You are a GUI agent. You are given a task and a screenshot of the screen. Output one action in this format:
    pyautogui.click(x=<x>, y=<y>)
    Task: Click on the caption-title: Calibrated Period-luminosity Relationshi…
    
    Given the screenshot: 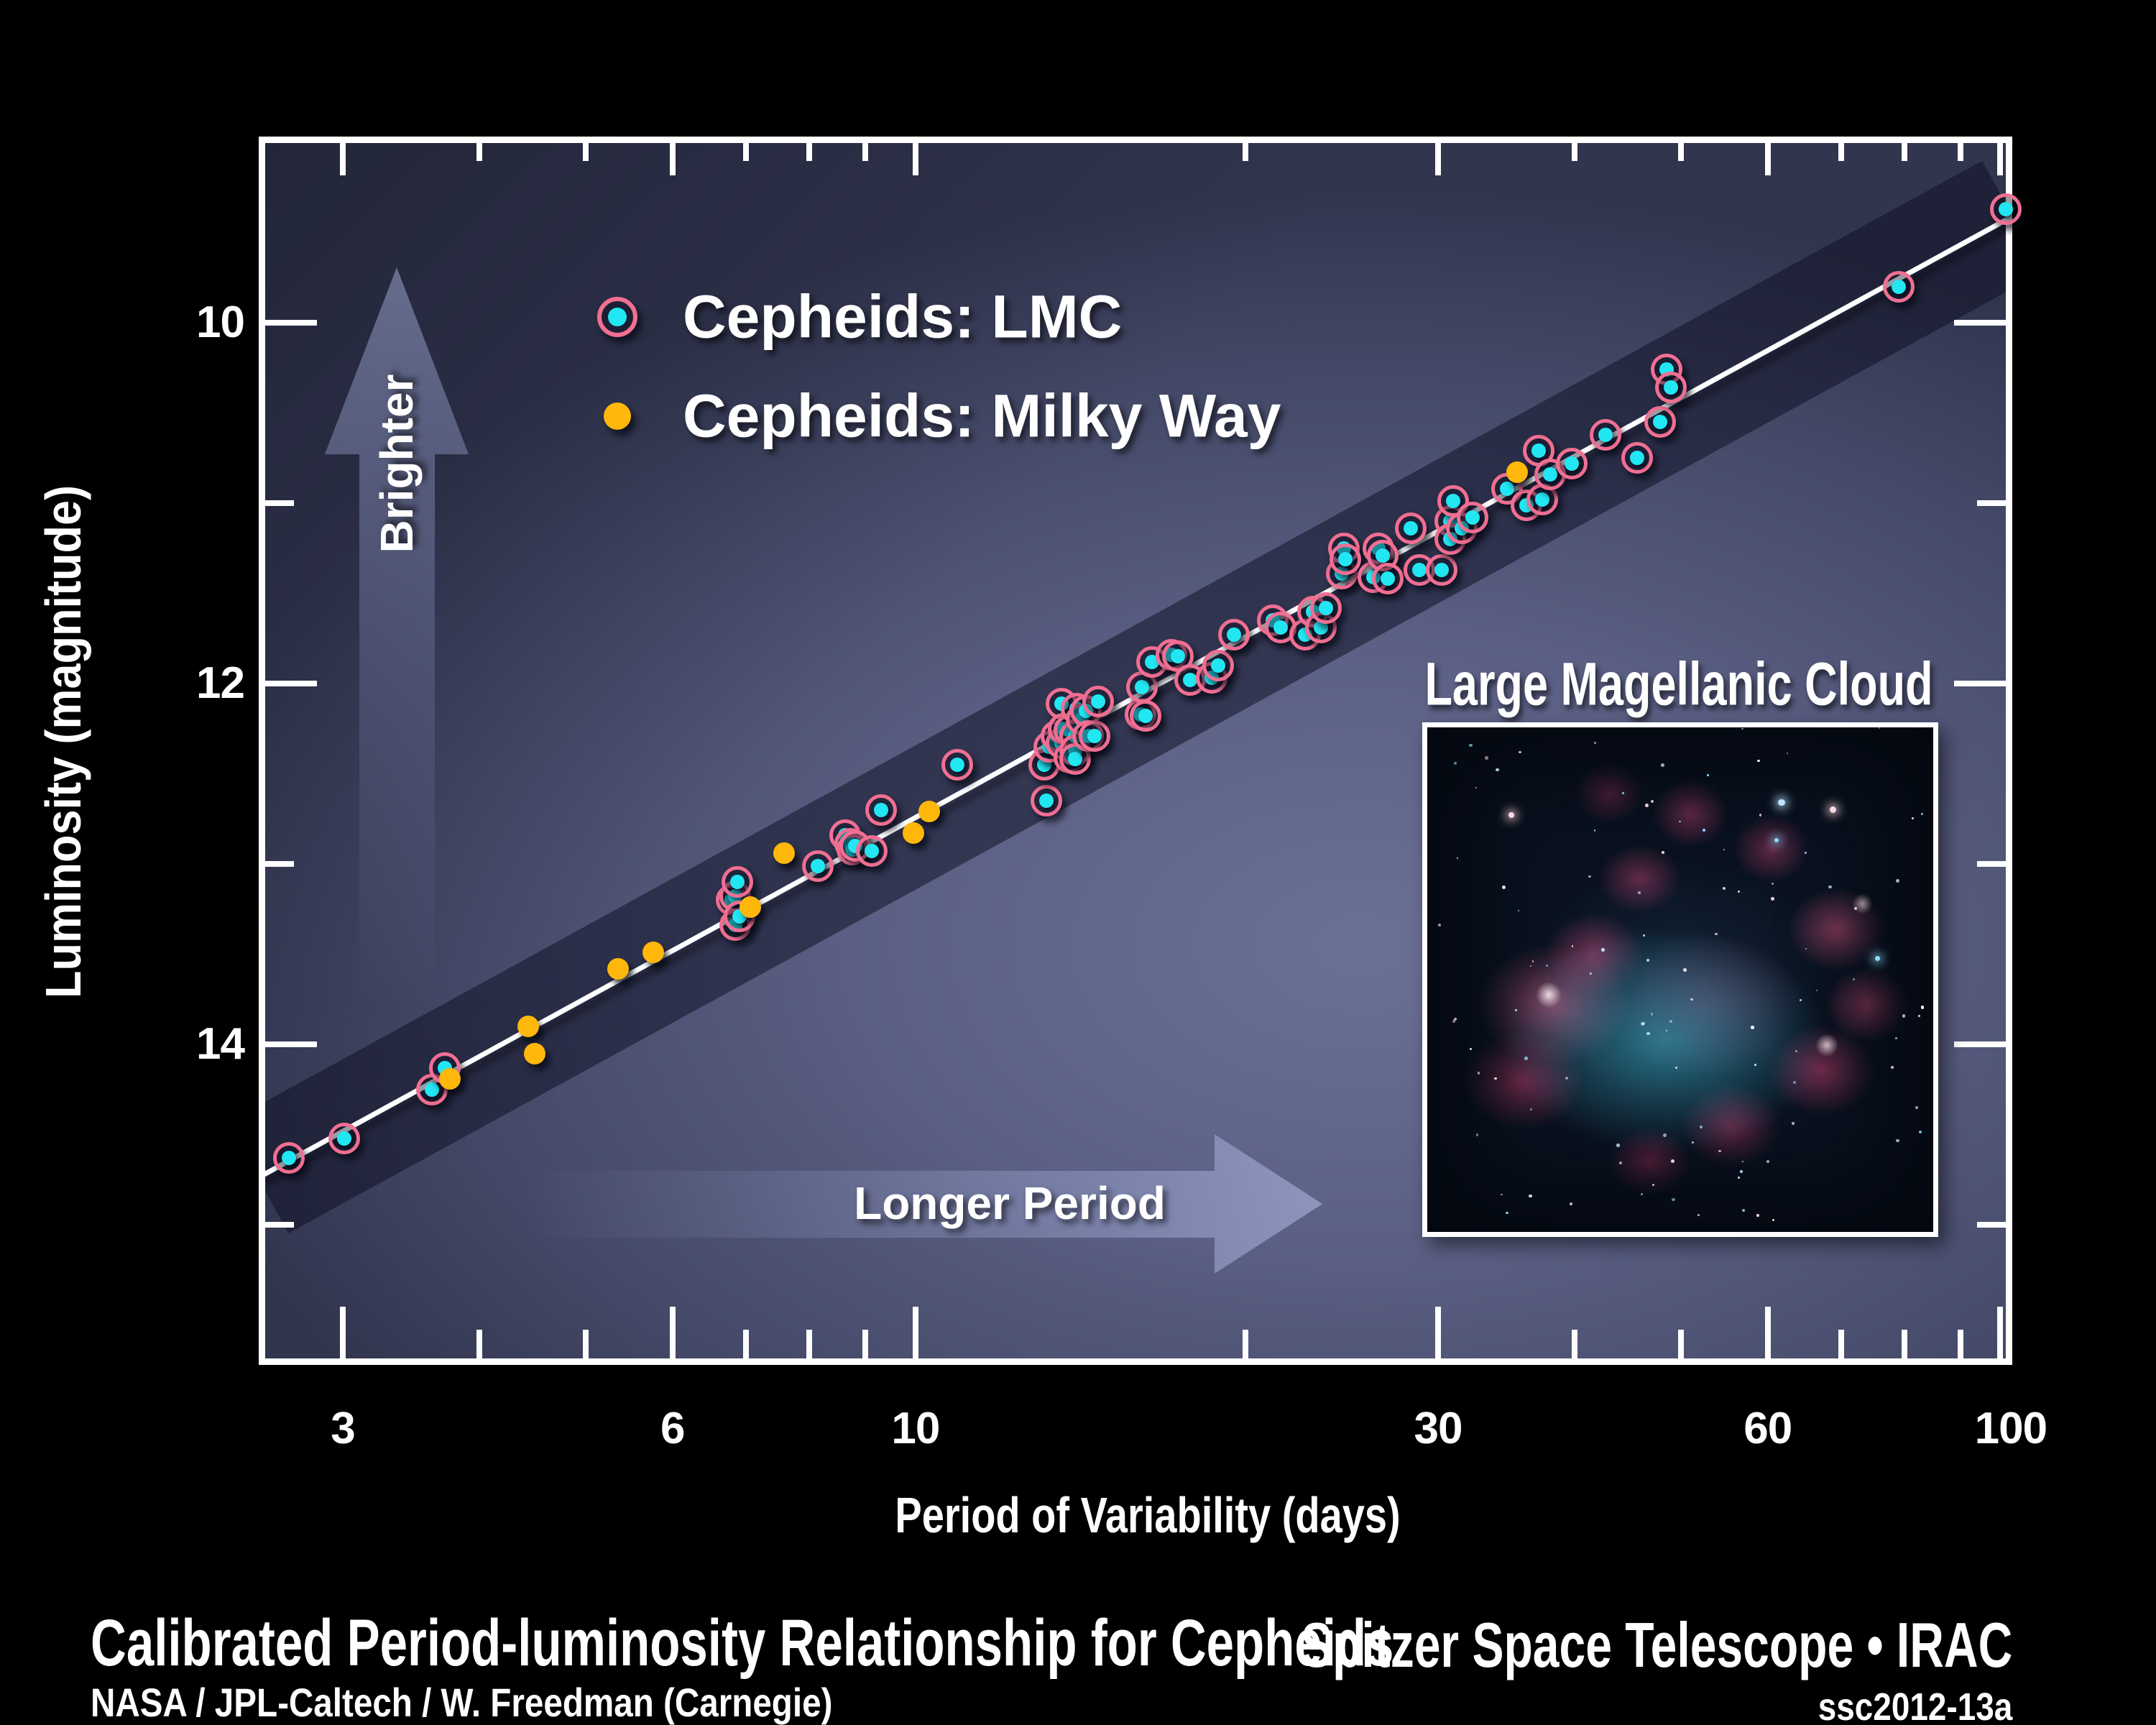 What is the action you would take?
    pyautogui.click(x=960, y=1643)
    